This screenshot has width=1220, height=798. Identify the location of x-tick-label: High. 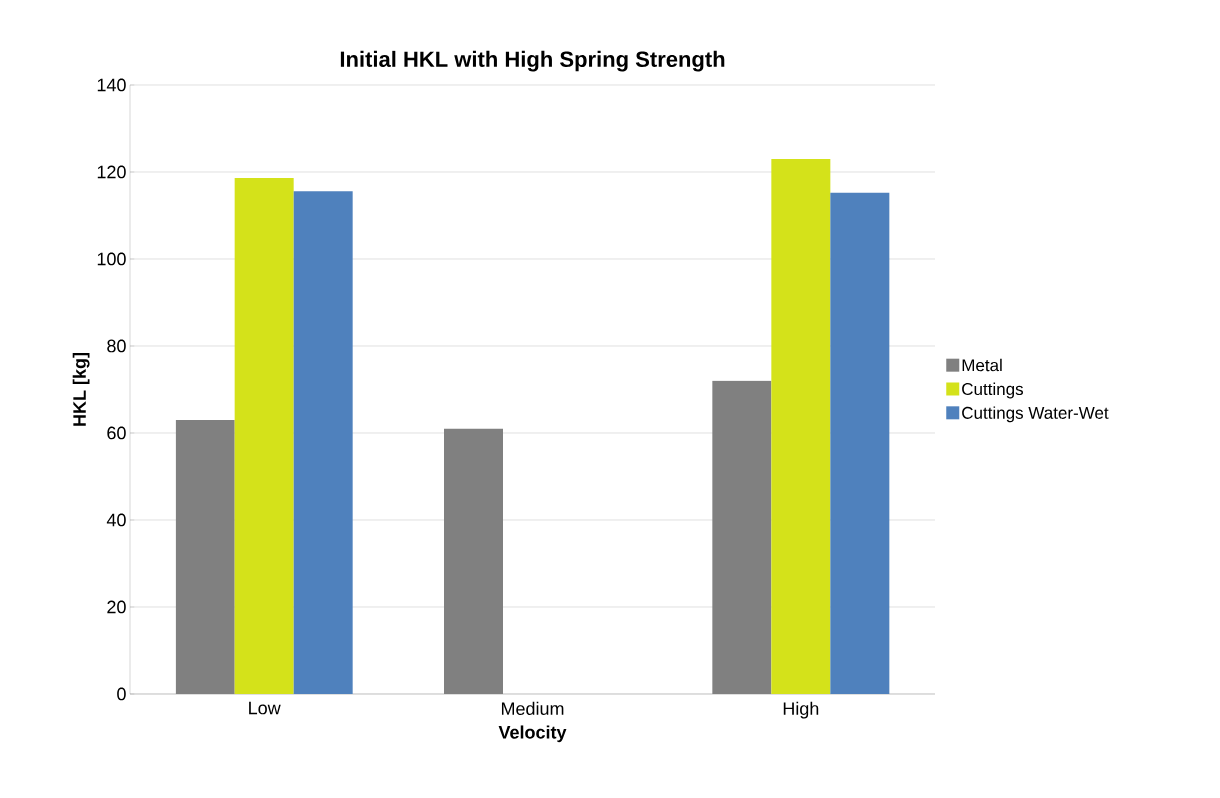
(801, 710).